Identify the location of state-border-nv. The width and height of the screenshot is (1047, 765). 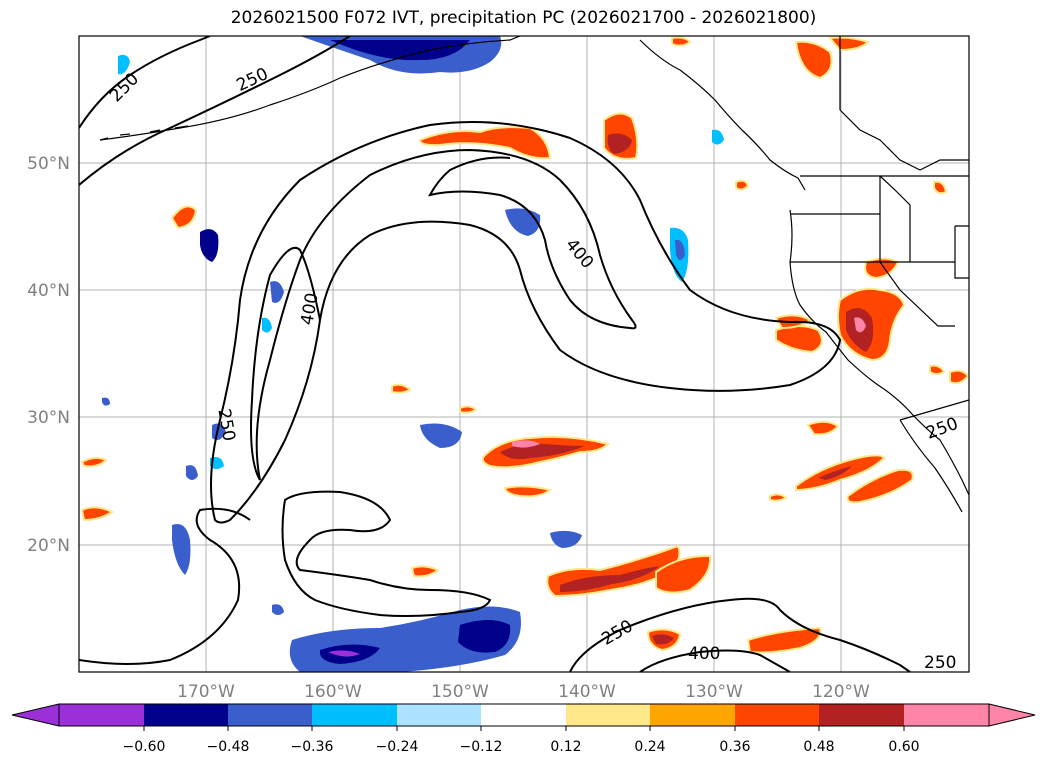
(917, 270).